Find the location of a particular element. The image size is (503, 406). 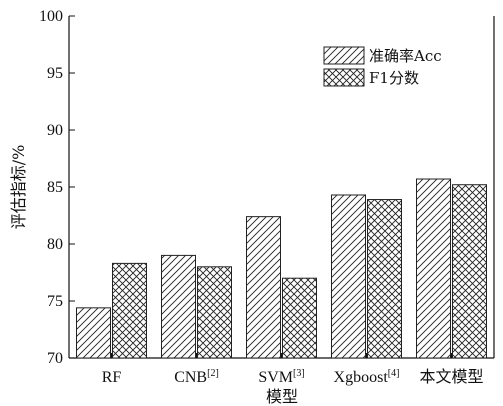

y-tick-label: 80 is located at coordinates (55, 244).